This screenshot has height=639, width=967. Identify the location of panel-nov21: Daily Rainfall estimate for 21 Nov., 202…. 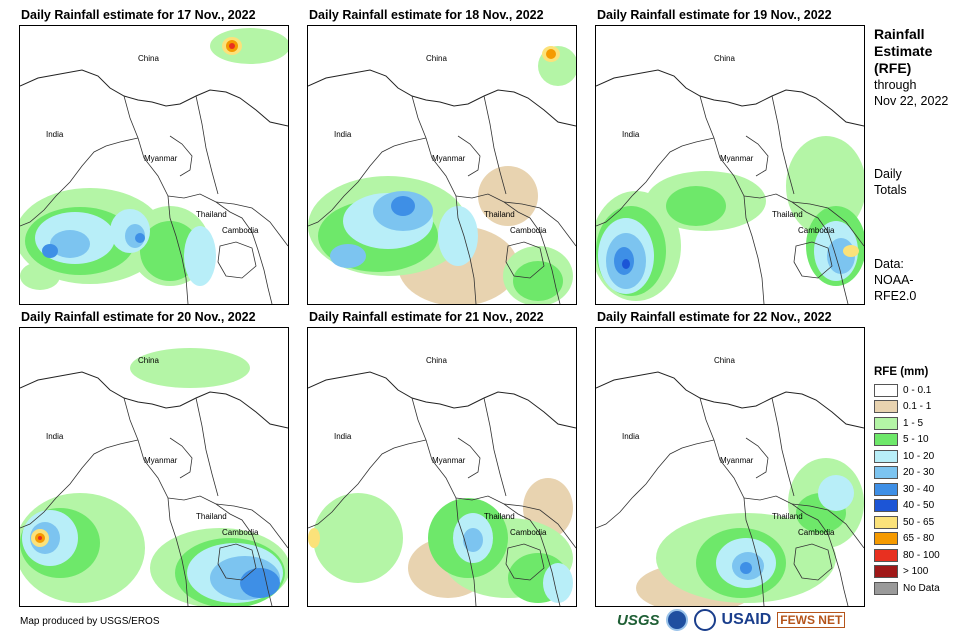
(452, 460).